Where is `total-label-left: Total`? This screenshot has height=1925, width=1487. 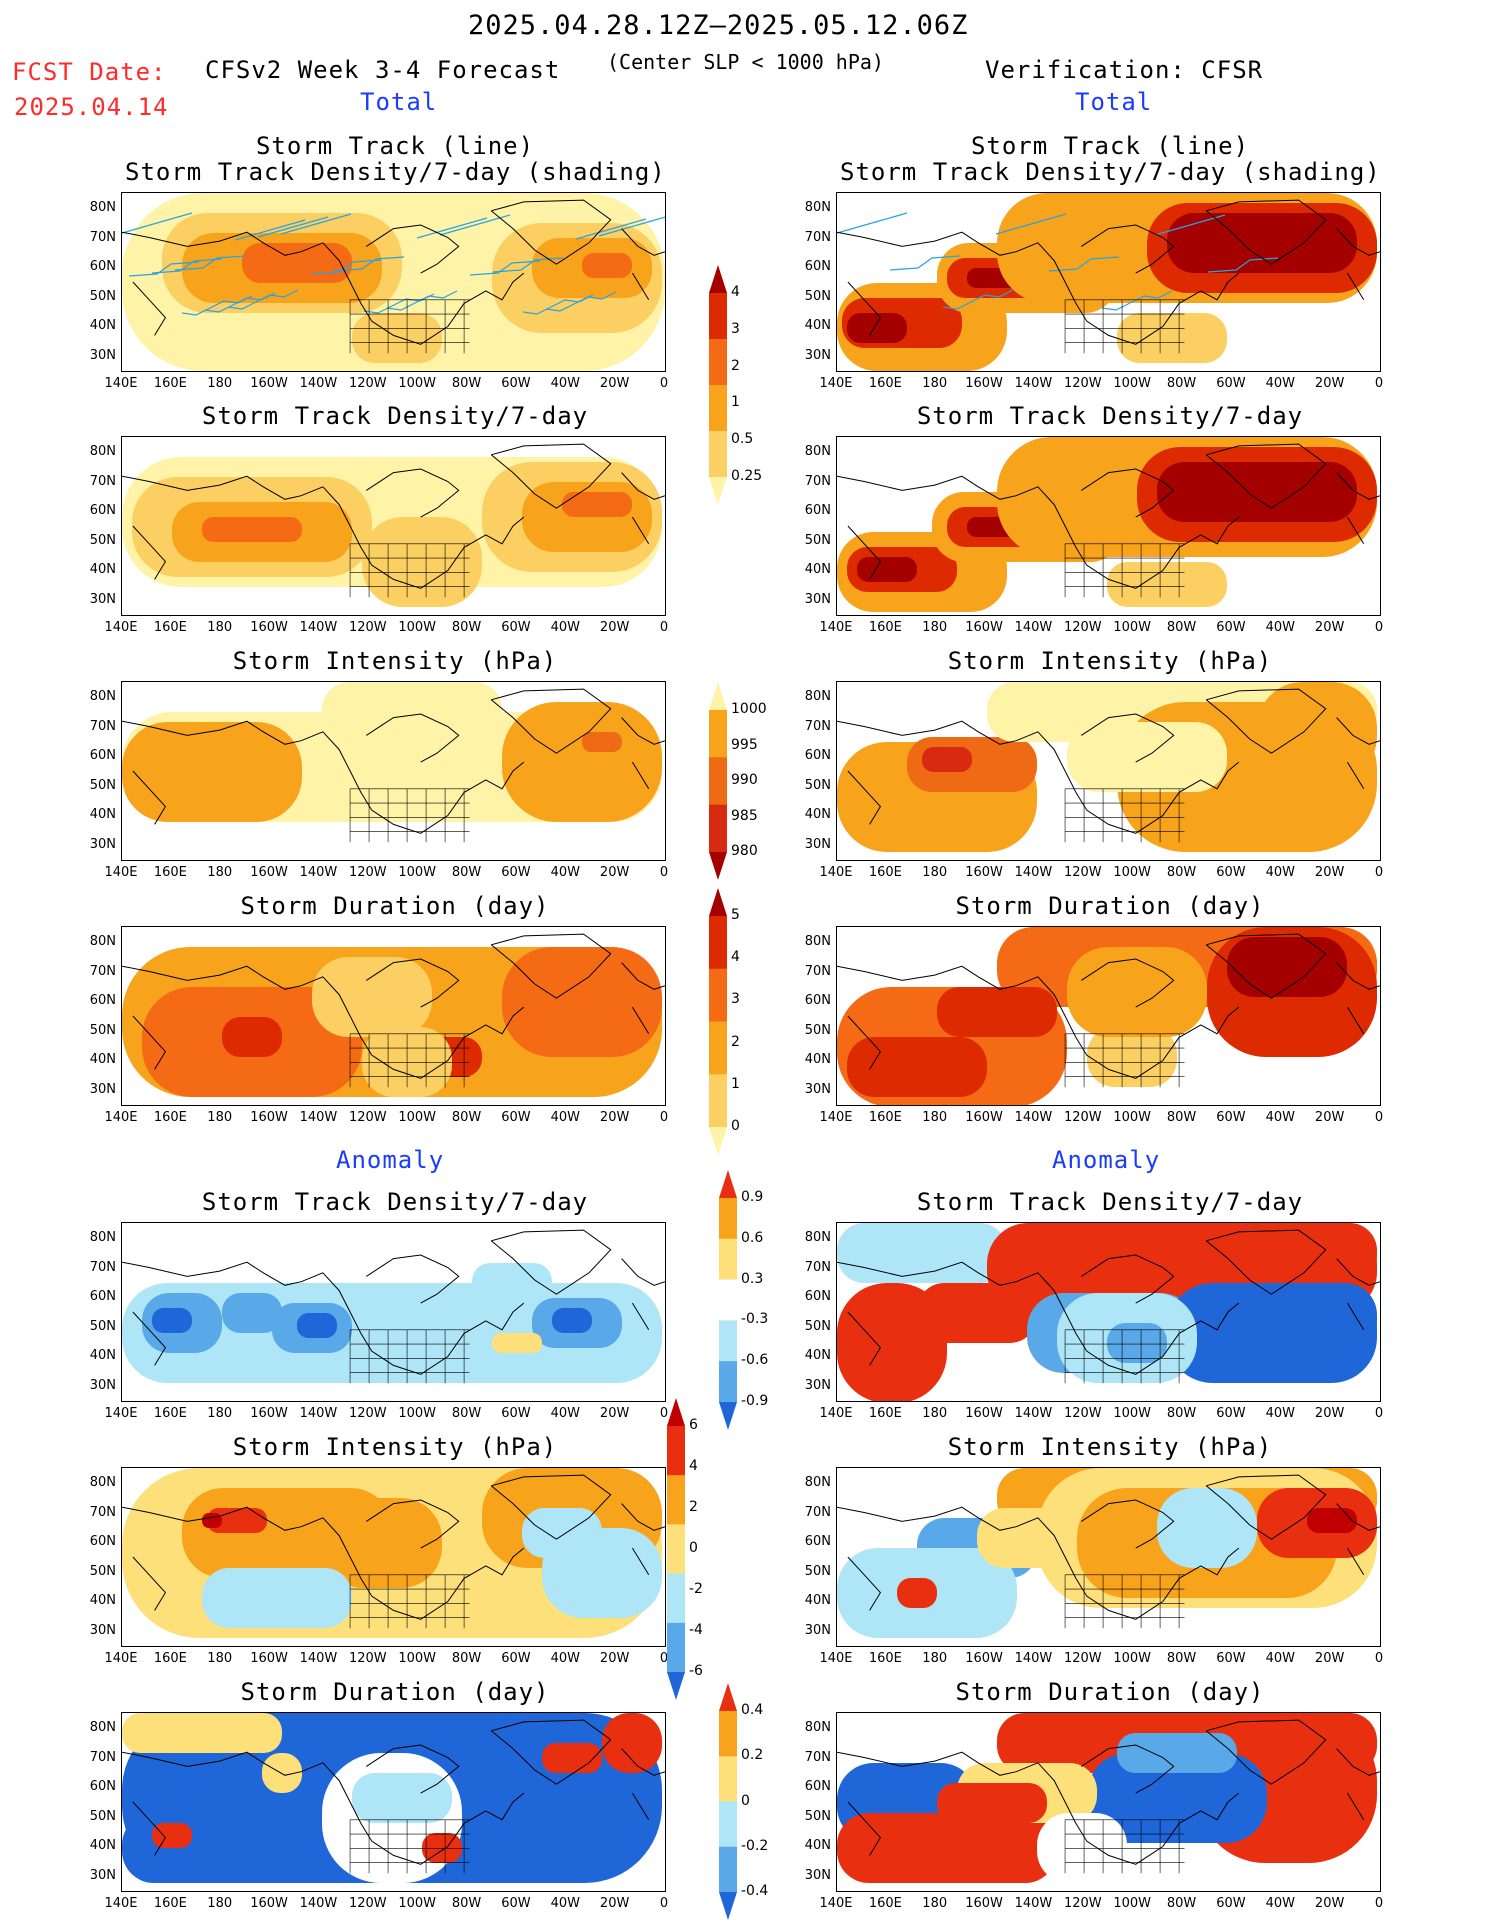 total-label-left: Total is located at coordinates (399, 102).